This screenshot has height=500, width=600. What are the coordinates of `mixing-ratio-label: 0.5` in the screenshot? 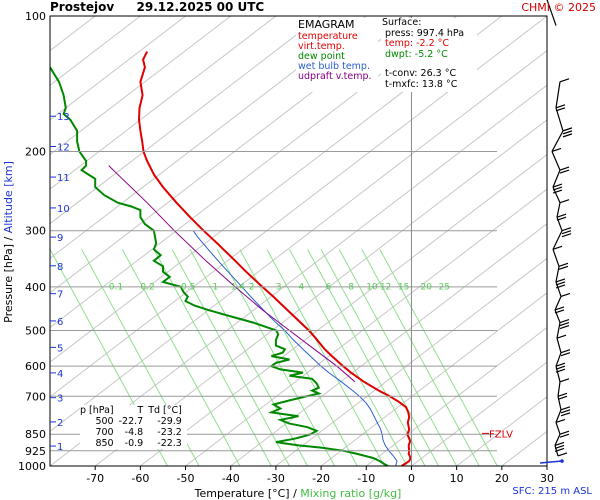 It's located at (188, 287).